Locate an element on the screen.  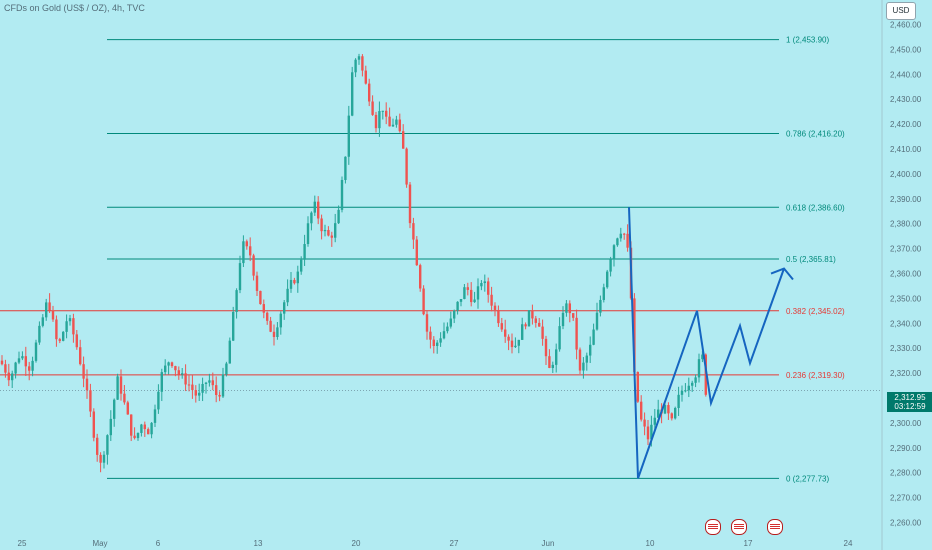
fib-level-label: 0 (2,277.73) is located at coordinates (807, 478).